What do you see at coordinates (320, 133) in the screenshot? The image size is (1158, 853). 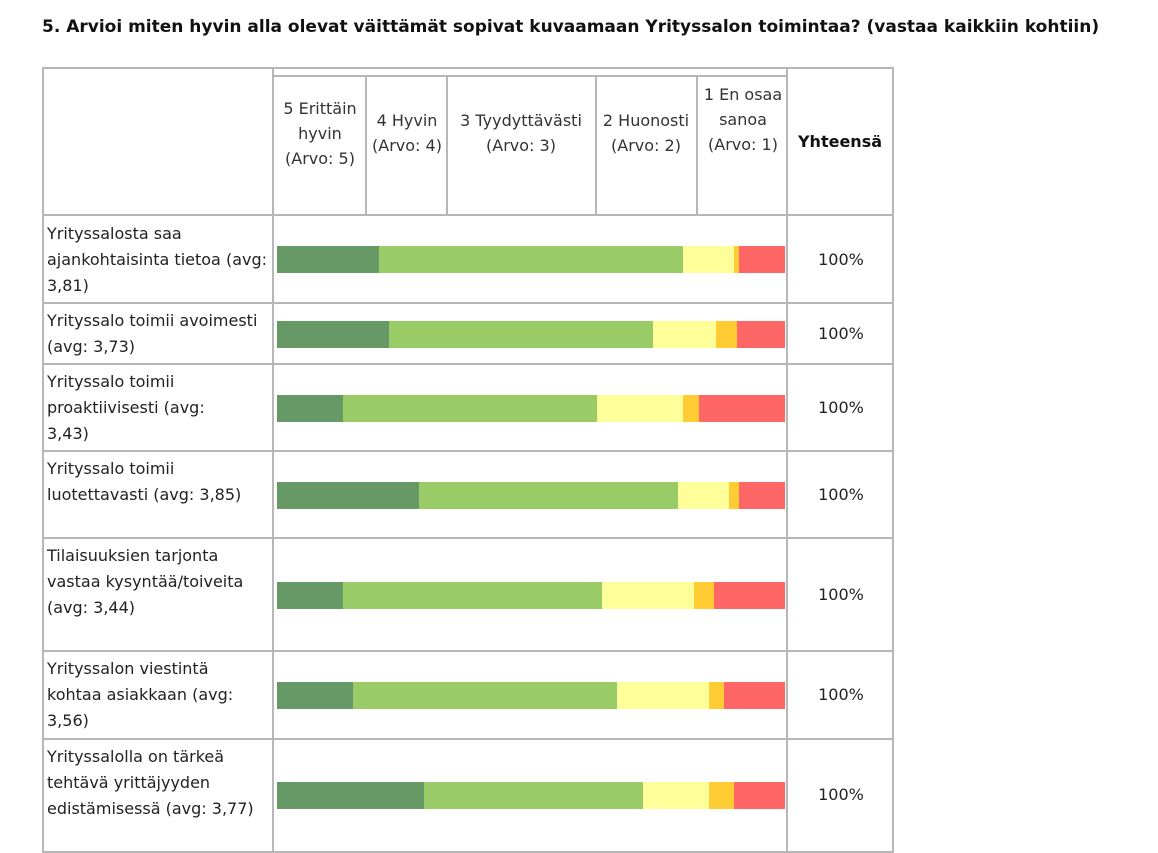 I see `column-header-5: 5 Erittäin hyvin (Arvo: 5)` at bounding box center [320, 133].